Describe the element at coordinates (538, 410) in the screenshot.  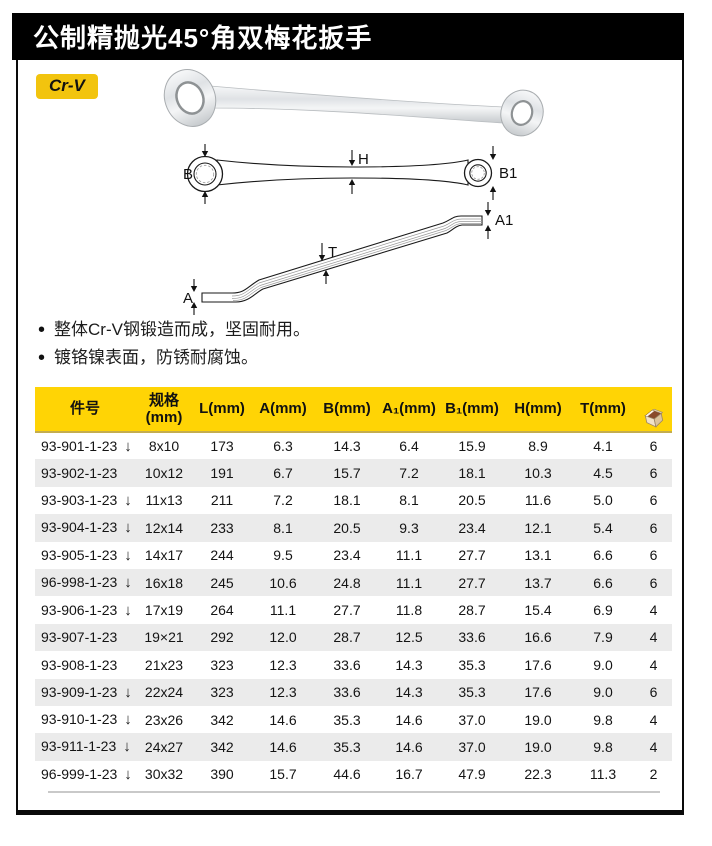
I see `col-header-7: H(mm)` at that location.